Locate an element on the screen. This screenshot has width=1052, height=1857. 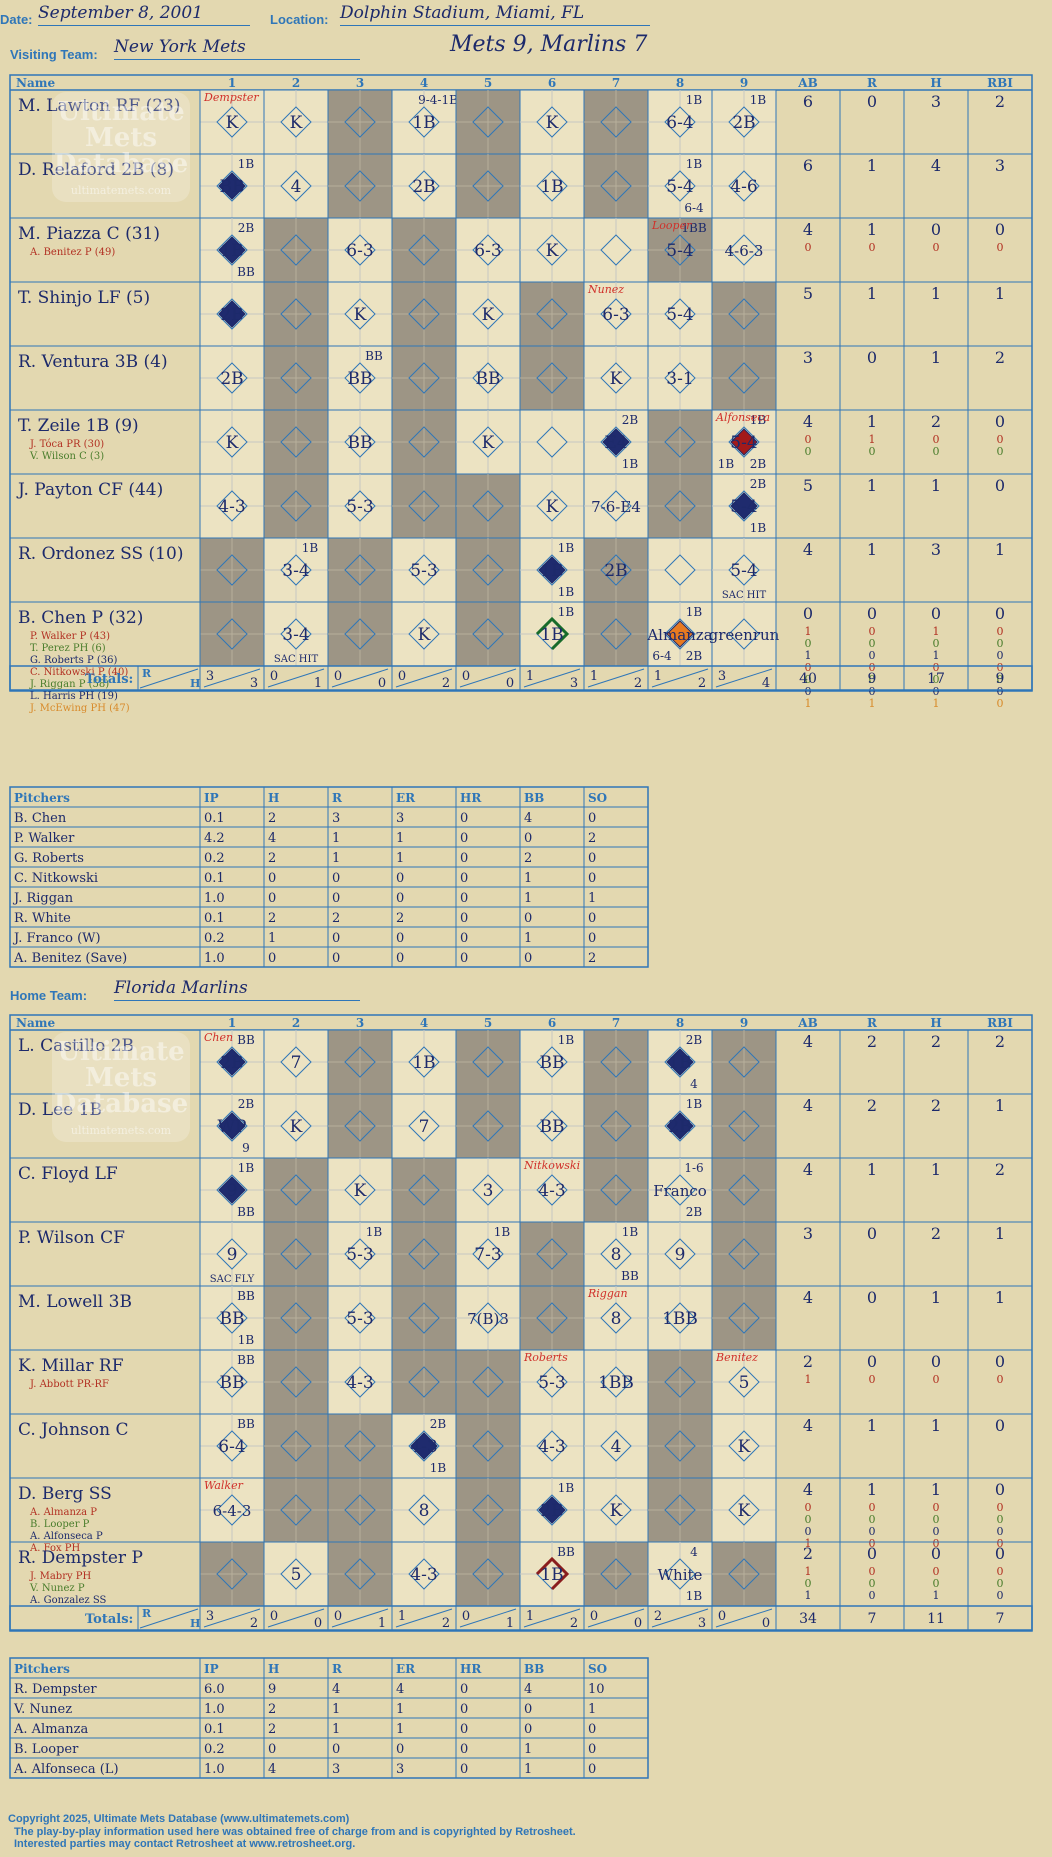
visitors-player-name: J. Payton CF (44) is located at coordinates (89, 490).